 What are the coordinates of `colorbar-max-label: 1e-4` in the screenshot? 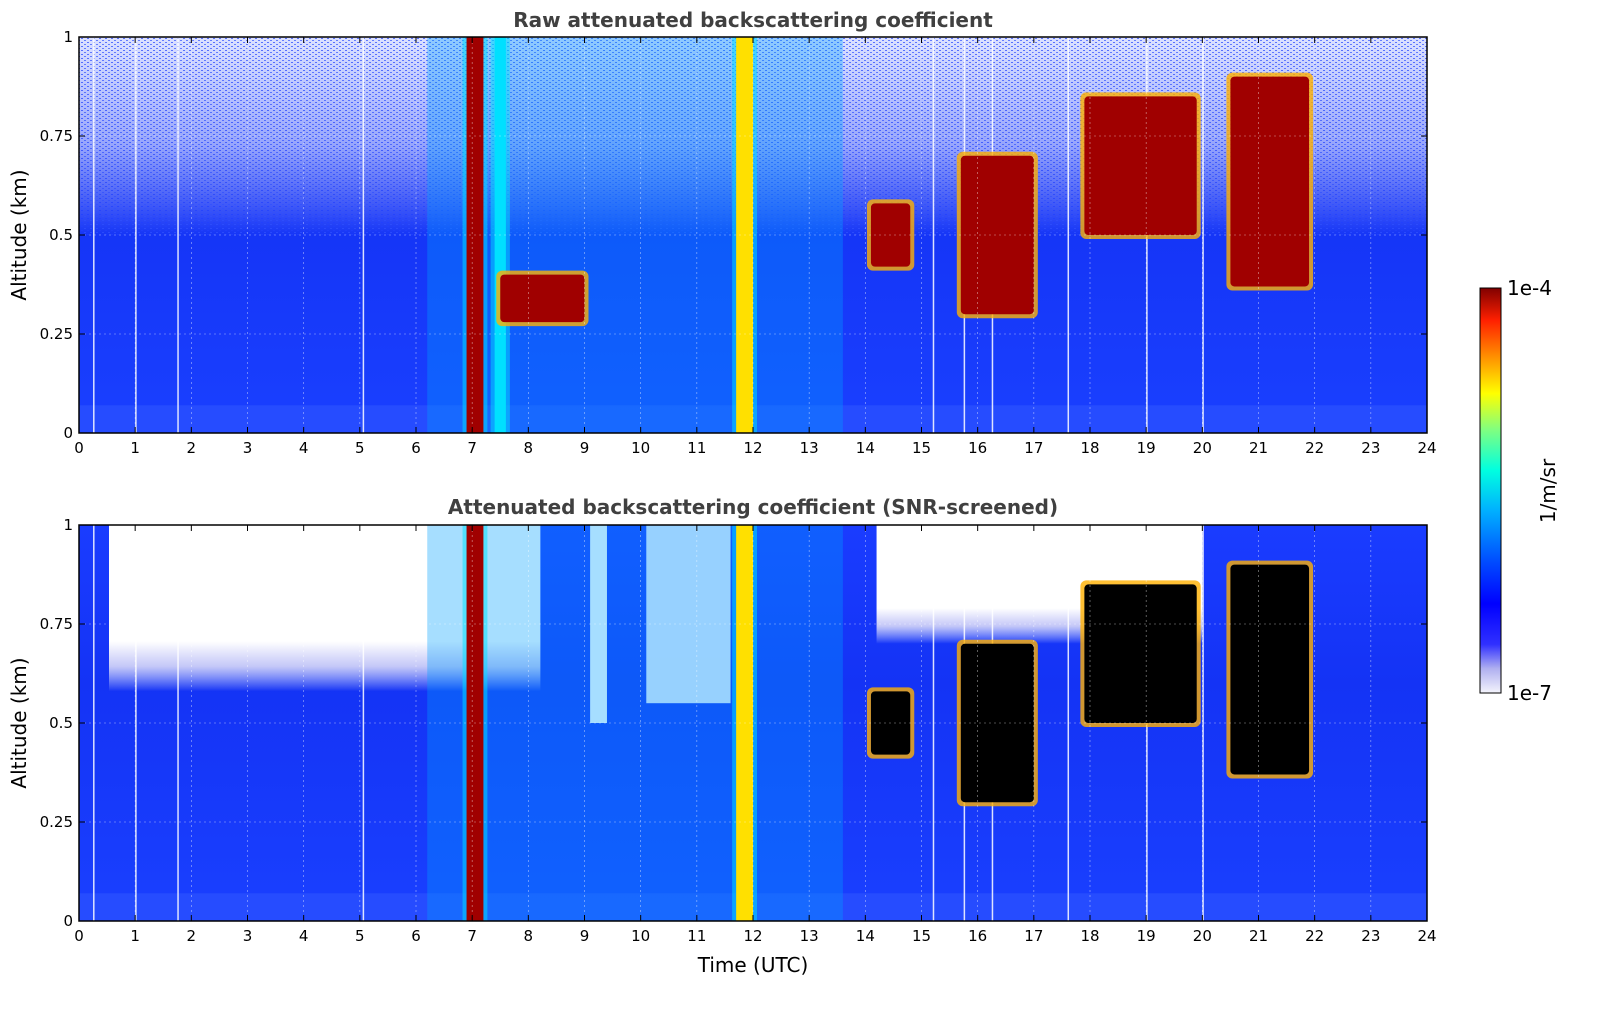 It's located at (1529, 288).